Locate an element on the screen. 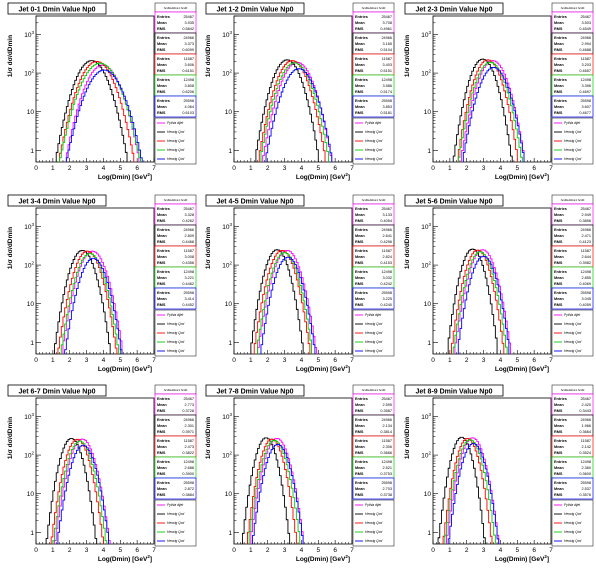 This screenshot has height=577, width=596. stat-value: 0.4240 is located at coordinates (386, 305).